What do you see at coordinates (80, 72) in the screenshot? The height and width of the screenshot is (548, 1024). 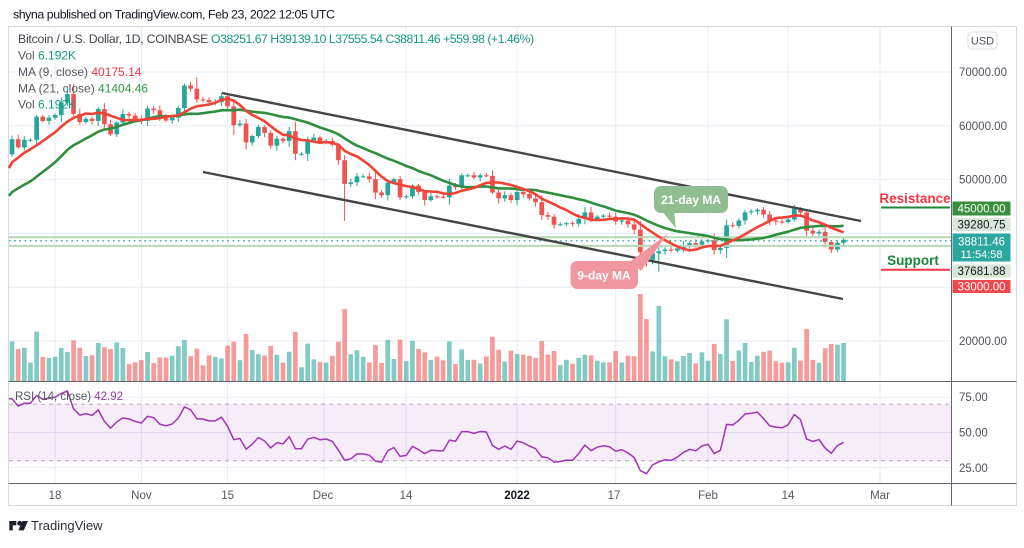 I see `svg-text: MA (9, close) 40175.14` at bounding box center [80, 72].